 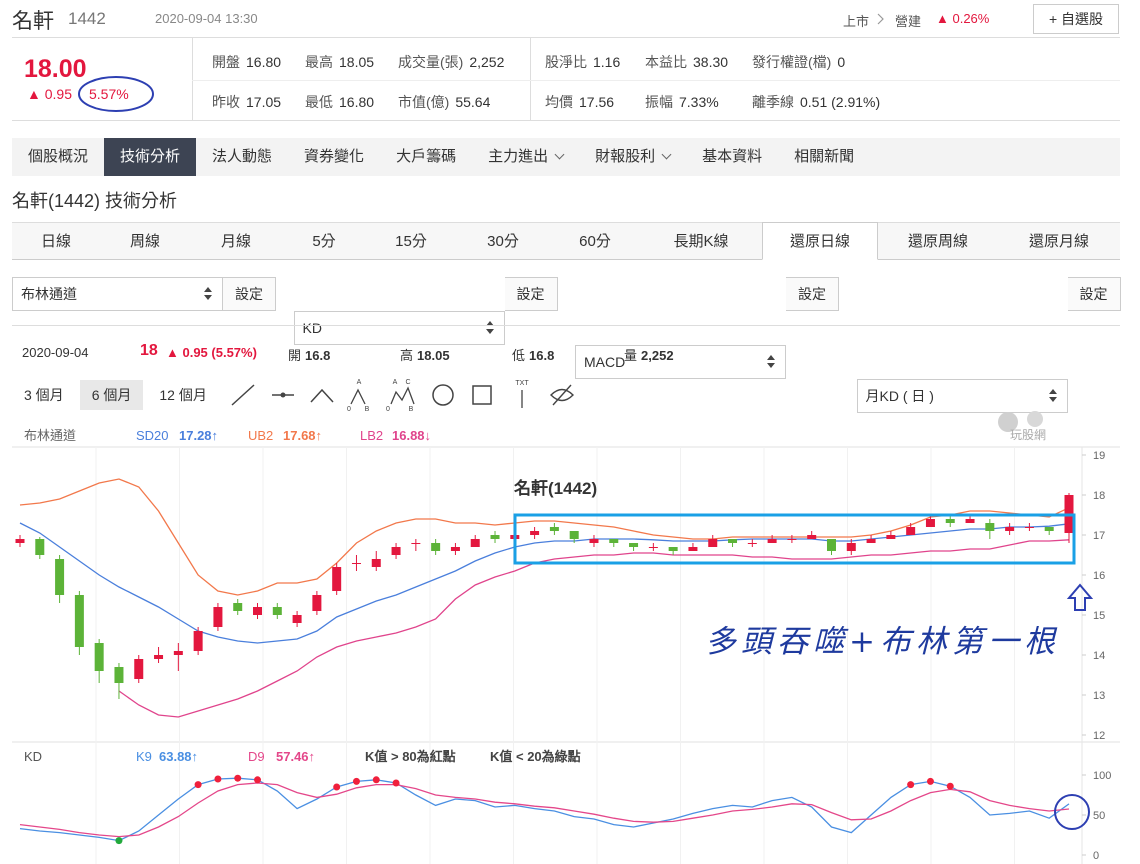 What do you see at coordinates (1099, 656) in the screenshot?
I see `y-tick-label: 14` at bounding box center [1099, 656].